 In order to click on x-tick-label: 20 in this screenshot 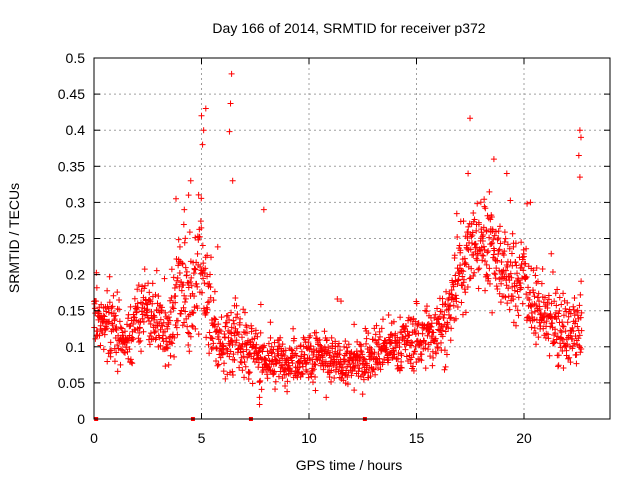, I will do `click(524, 438)`.